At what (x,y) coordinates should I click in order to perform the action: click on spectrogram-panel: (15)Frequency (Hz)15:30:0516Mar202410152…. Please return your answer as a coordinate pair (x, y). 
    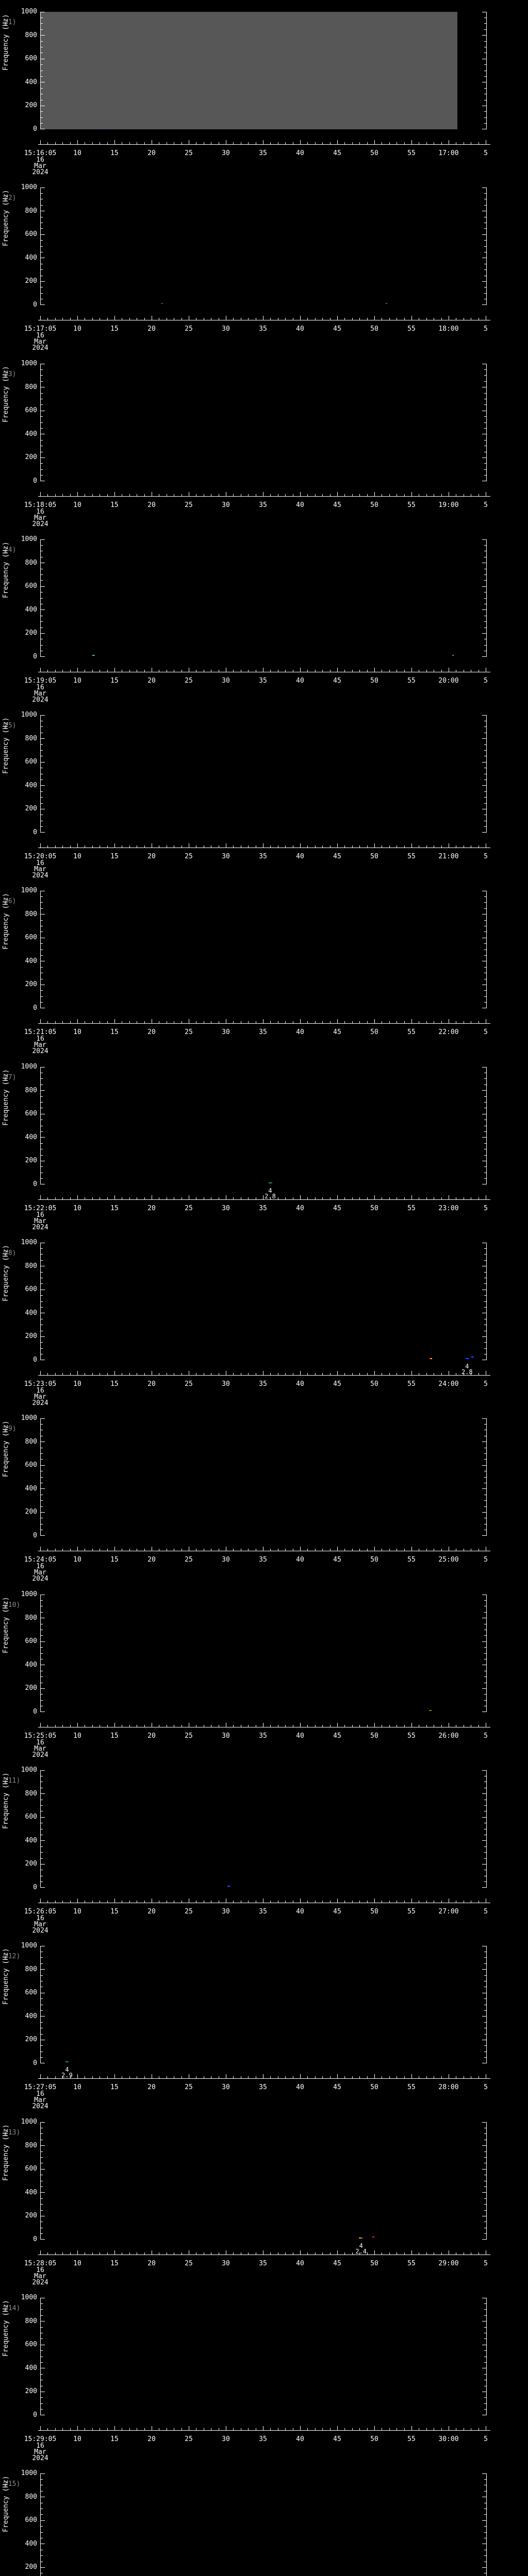
    Looking at the image, I should click on (264, 2519).